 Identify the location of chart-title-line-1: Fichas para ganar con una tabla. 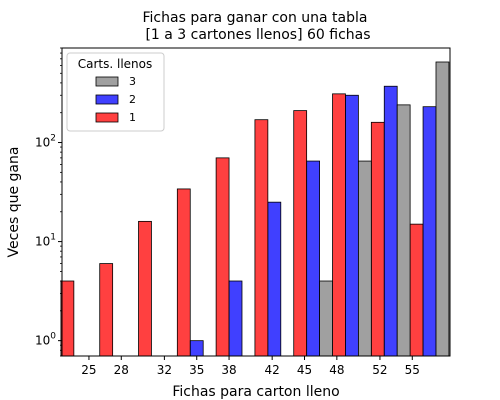
(255, 18).